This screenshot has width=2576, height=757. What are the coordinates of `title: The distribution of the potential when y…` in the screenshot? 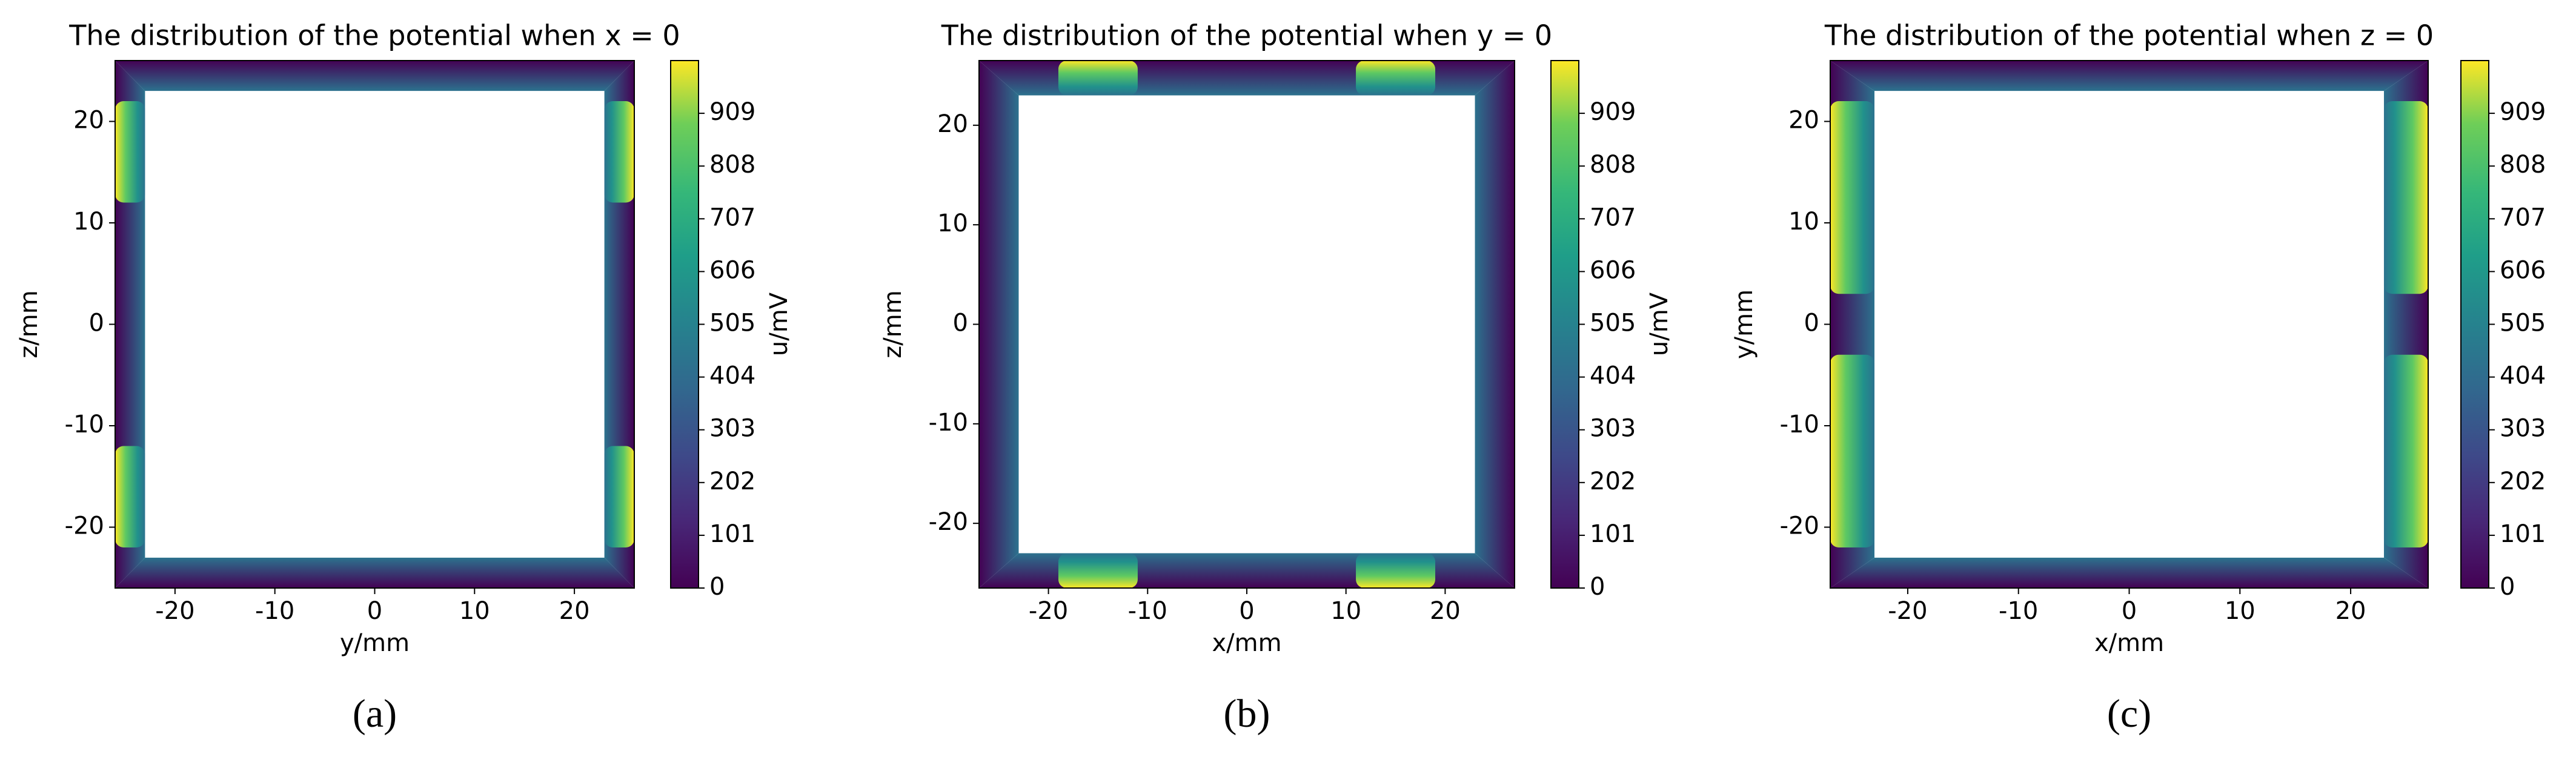 It's located at (1246, 35).